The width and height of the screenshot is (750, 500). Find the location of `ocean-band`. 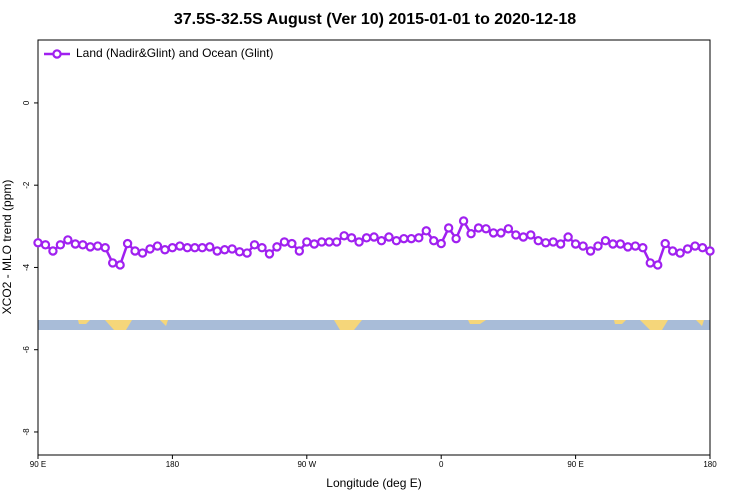

ocean-band is located at coordinates (374, 325).